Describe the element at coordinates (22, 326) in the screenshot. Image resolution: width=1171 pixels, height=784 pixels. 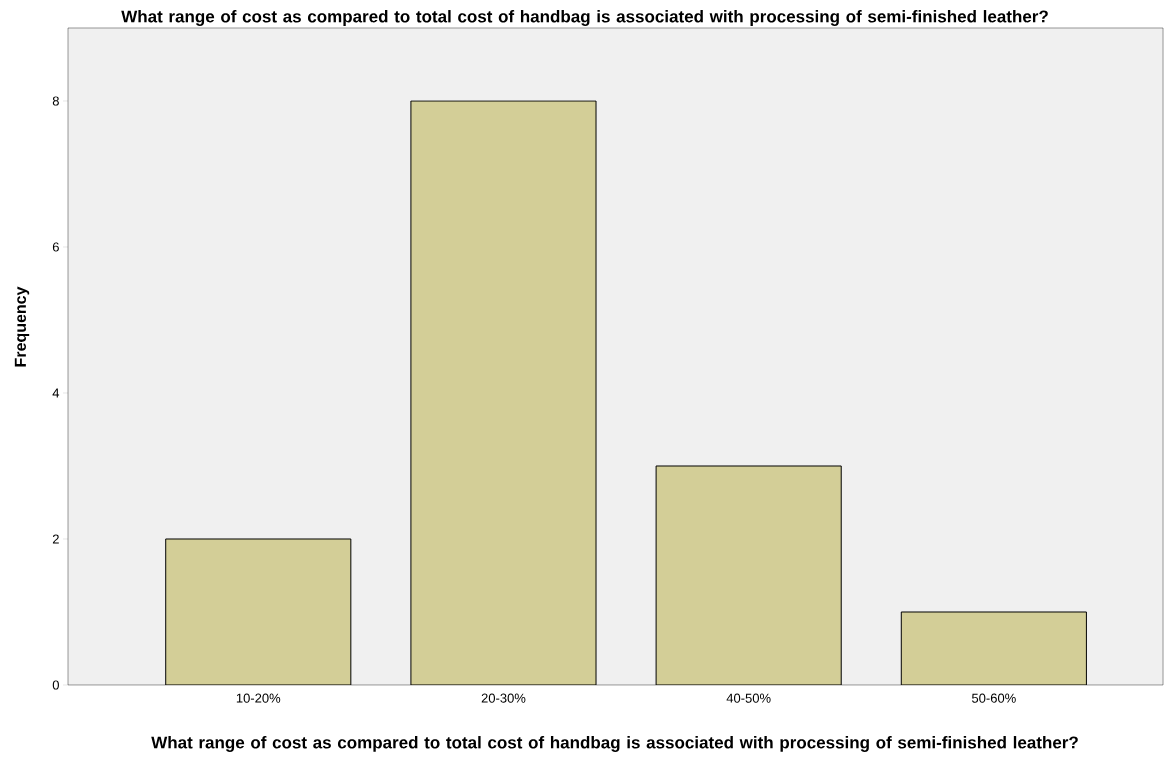
I see `y-axis-title: Frequency` at that location.